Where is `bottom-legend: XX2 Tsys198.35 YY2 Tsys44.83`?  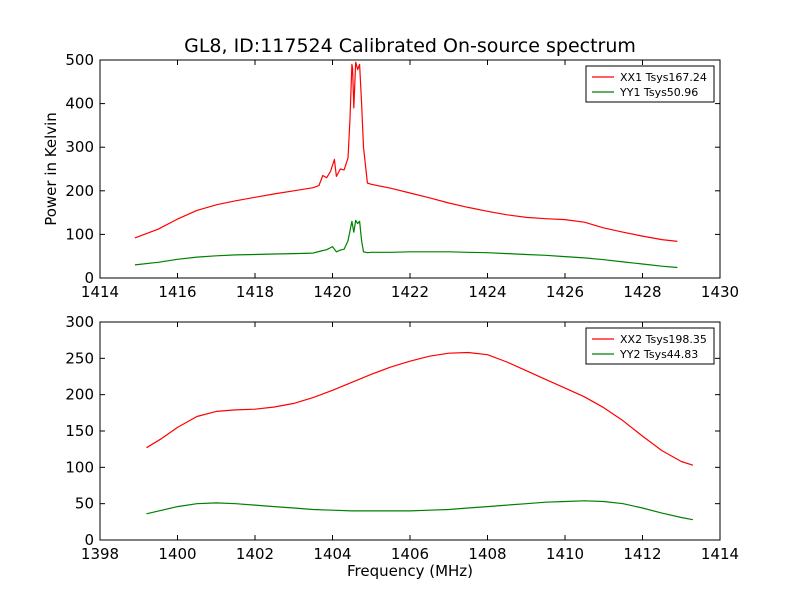 bottom-legend: XX2 Tsys198.35 YY2 Tsys44.83 is located at coordinates (650, 346).